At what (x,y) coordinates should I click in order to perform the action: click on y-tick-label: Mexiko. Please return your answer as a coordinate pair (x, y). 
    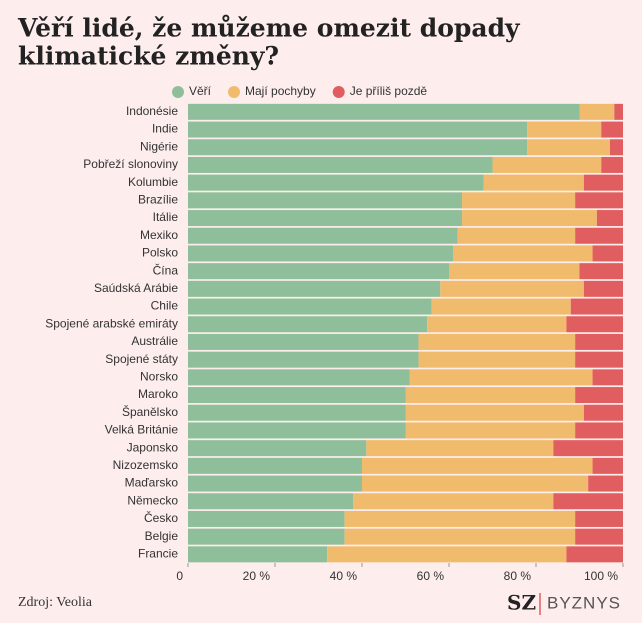
    Looking at the image, I should click on (159, 235).